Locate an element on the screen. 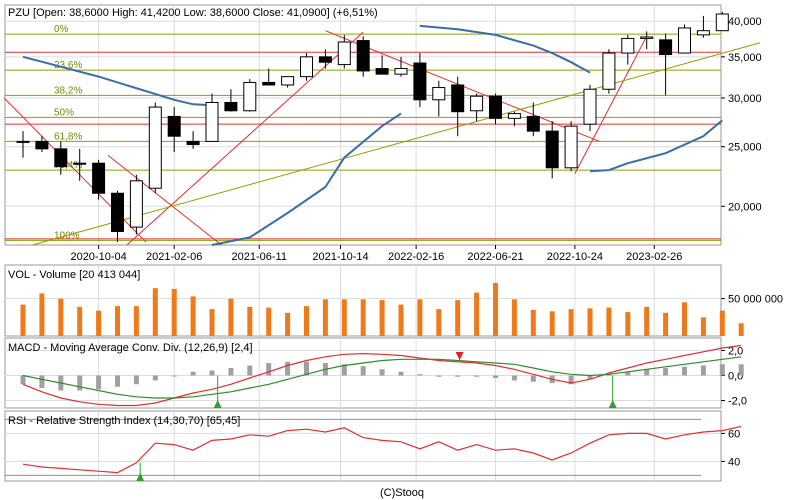  price-ytick-label: 25,000 is located at coordinates (745, 148).